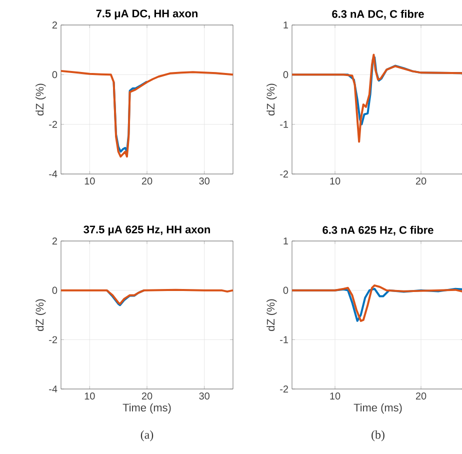 The width and height of the screenshot is (462, 454). What do you see at coordinates (147, 436) in the screenshot?
I see `text: (a)` at bounding box center [147, 436].